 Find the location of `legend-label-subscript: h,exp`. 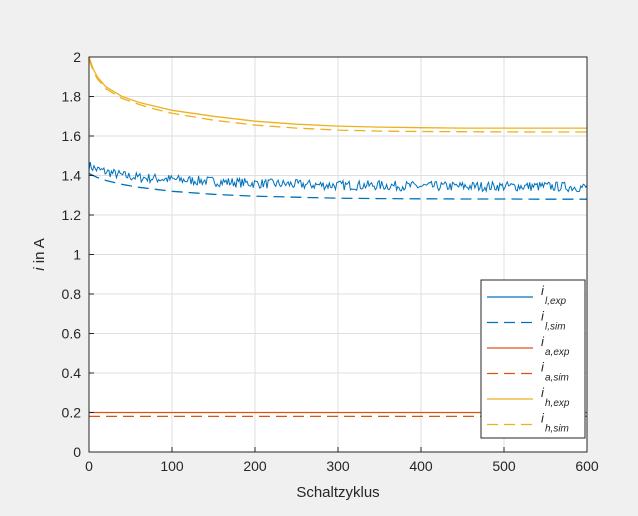

legend-label-subscript: h,exp is located at coordinates (557, 403).